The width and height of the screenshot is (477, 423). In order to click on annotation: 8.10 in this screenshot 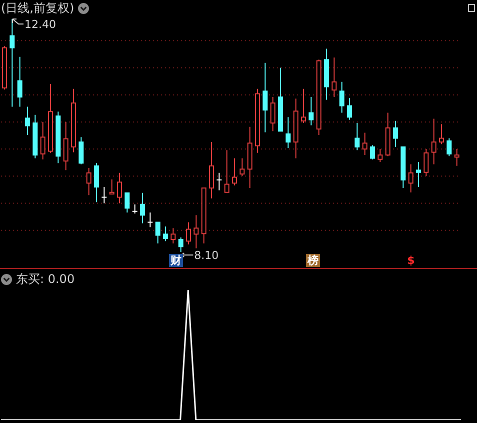, I will do `click(206, 255)`.